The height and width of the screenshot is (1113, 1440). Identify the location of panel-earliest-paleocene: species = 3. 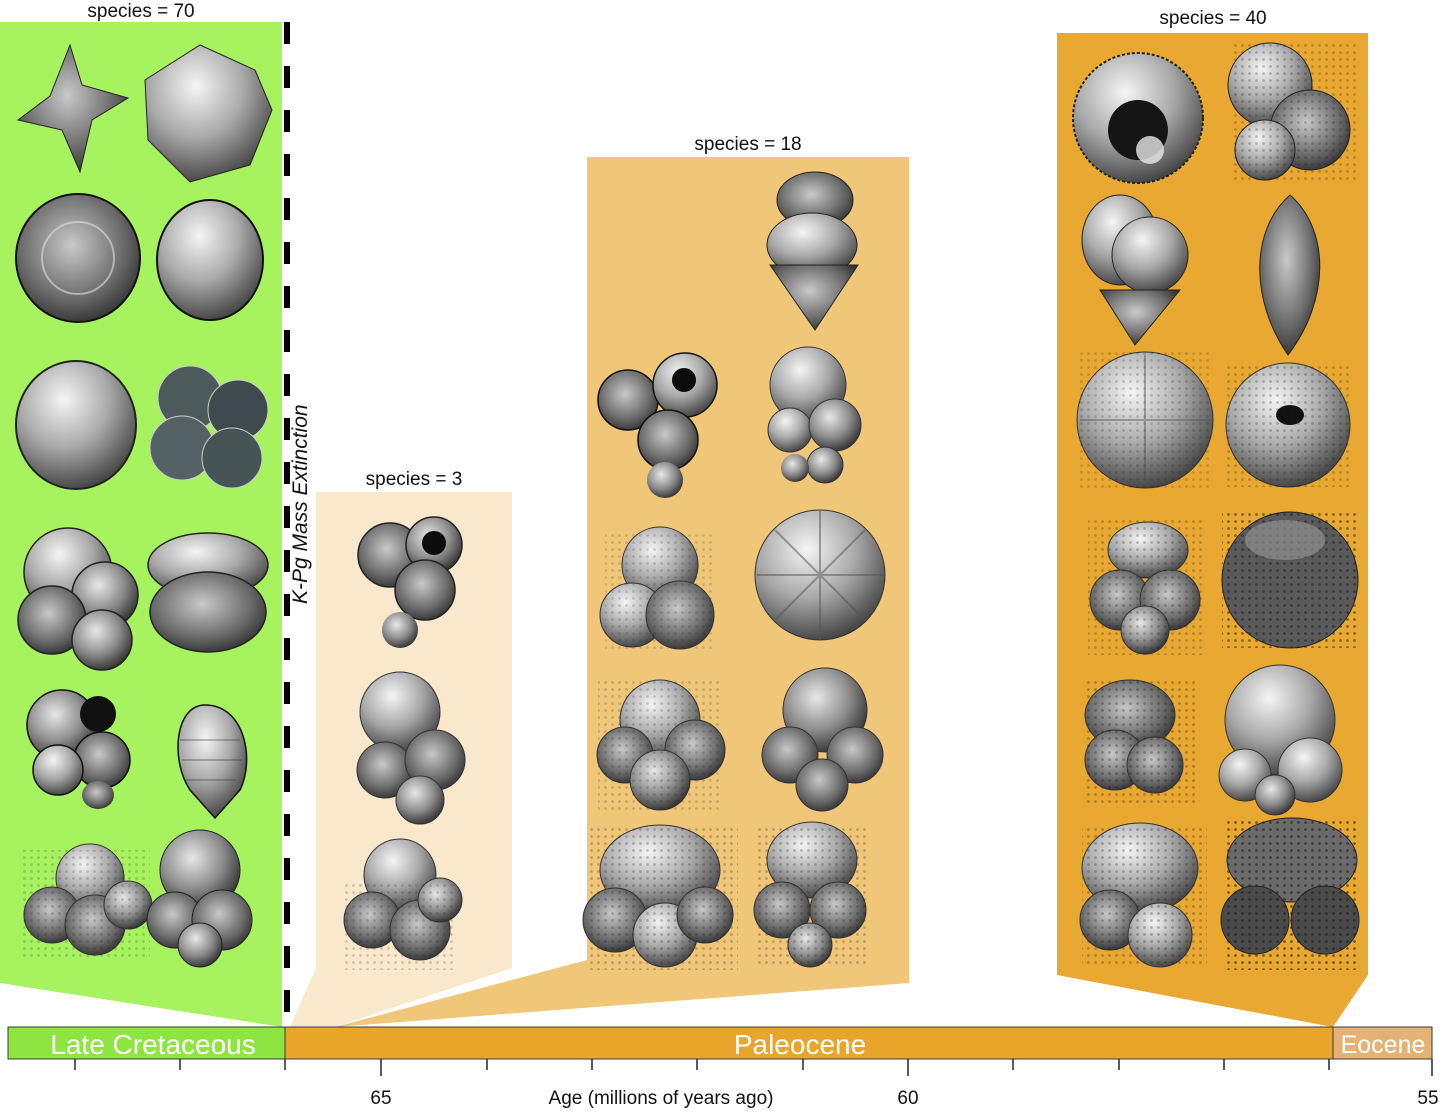
(401, 748).